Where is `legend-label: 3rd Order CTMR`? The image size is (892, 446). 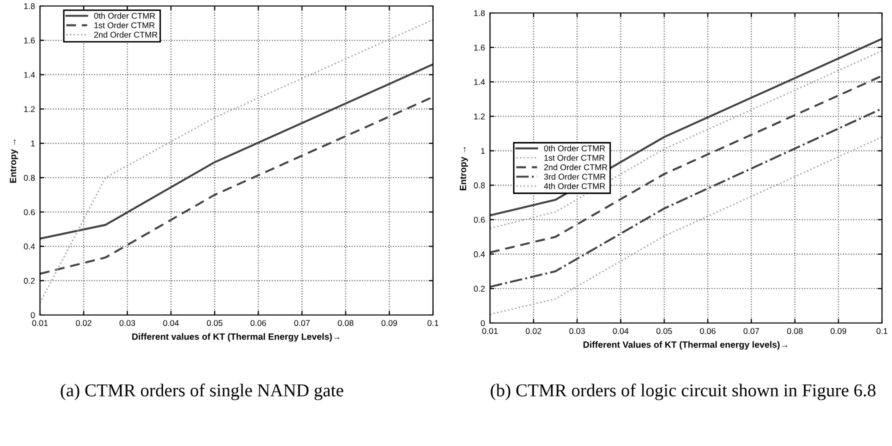
legend-label: 3rd Order CTMR is located at coordinates (575, 177).